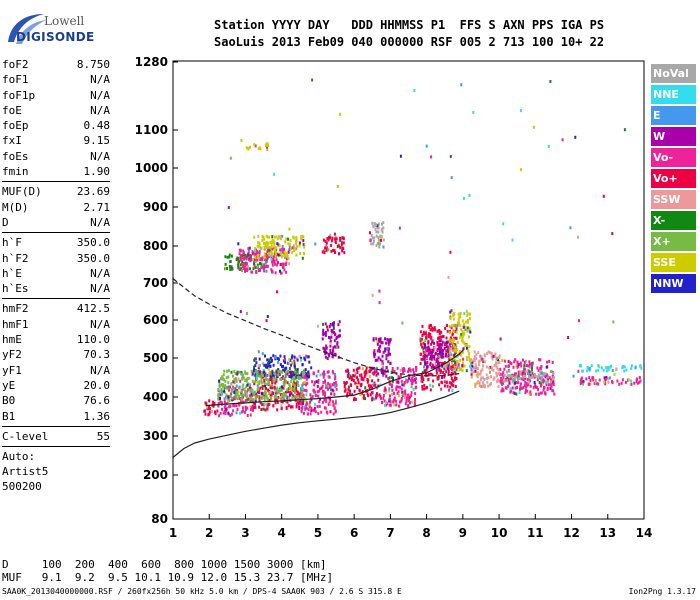 The height and width of the screenshot is (600, 700). What do you see at coordinates (12, 110) in the screenshot?
I see `param-key: foE` at bounding box center [12, 110].